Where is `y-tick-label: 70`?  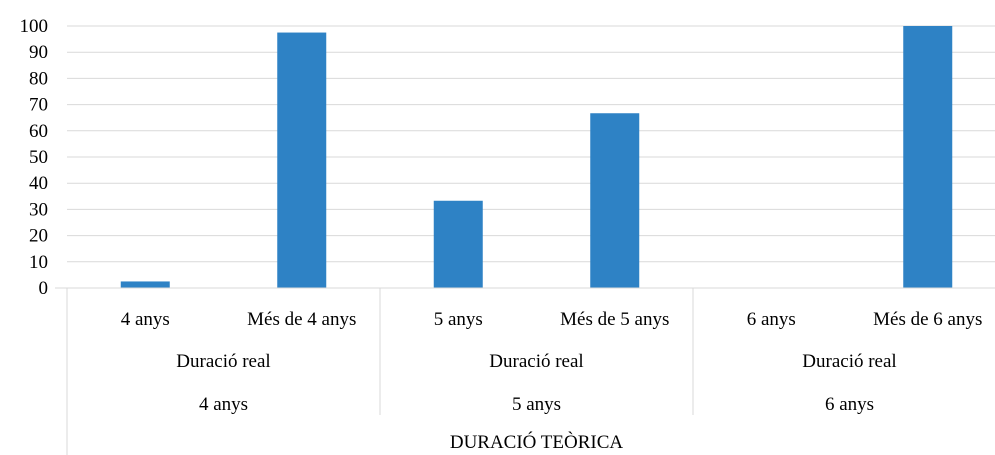 y-tick-label: 70 is located at coordinates (38, 105).